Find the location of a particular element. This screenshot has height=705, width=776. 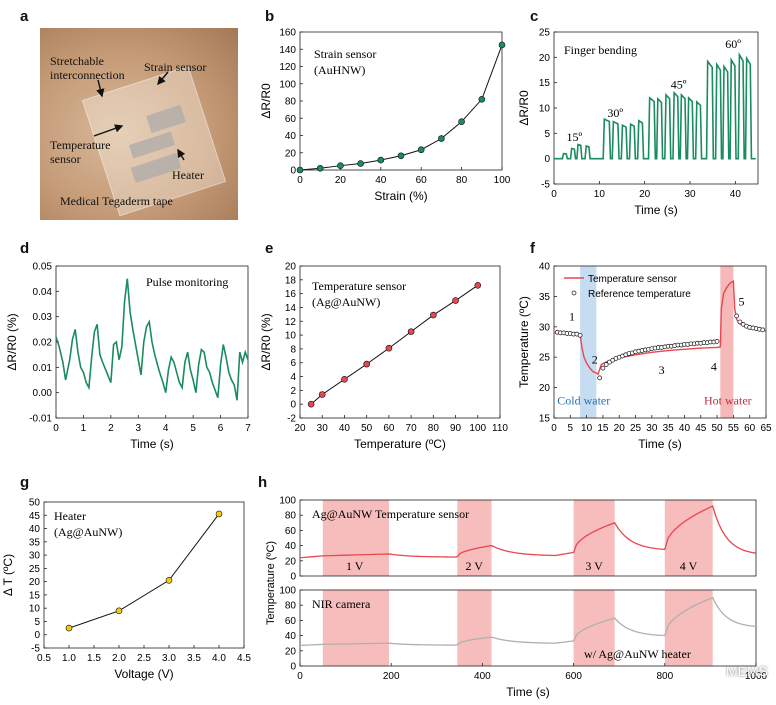

y-tick-label: 100 is located at coordinates (287, 591).